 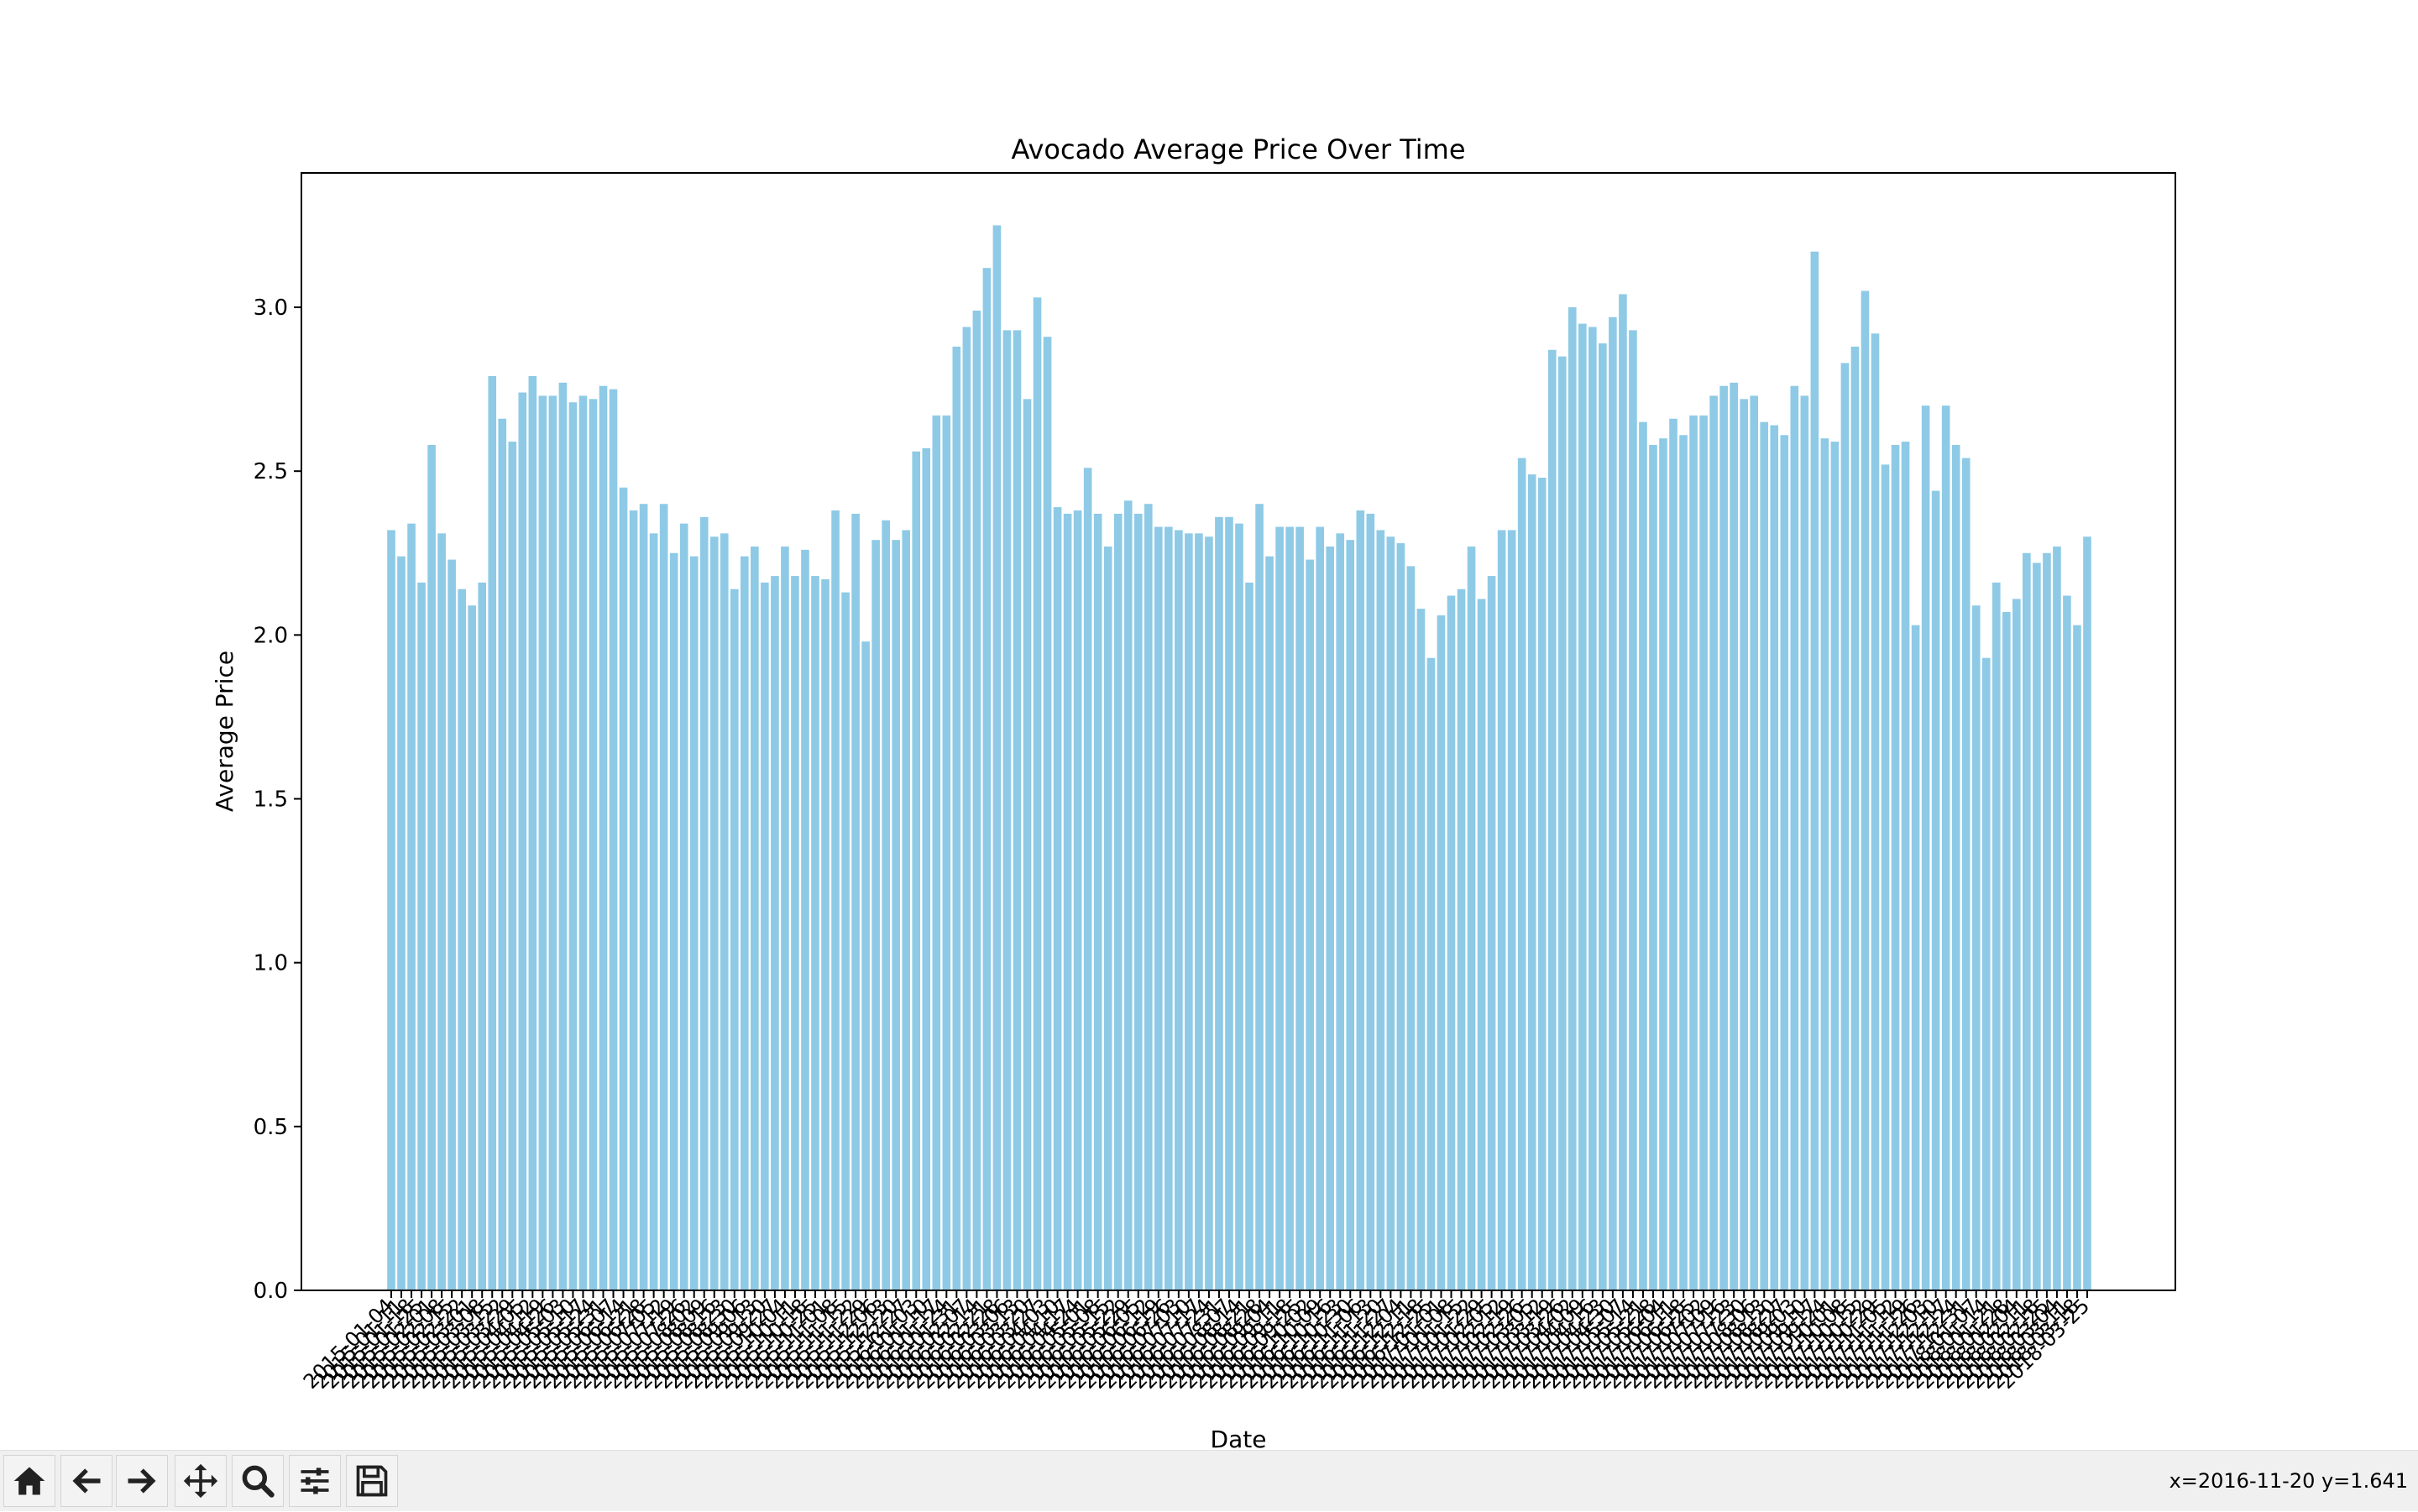 What do you see at coordinates (372, 1481) in the screenshot?
I see `save-button` at bounding box center [372, 1481].